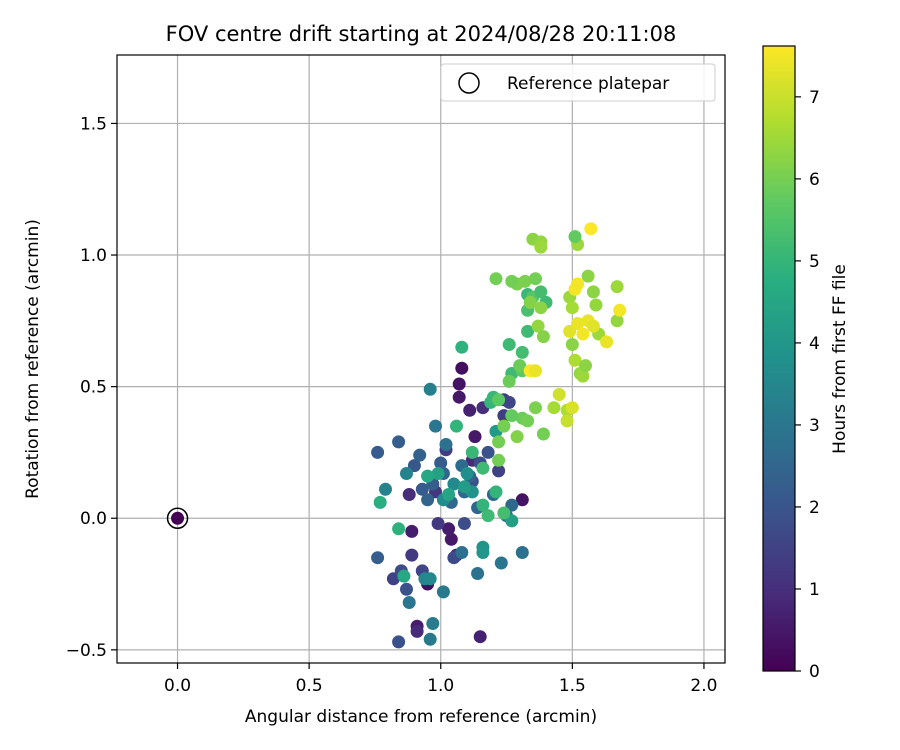 The height and width of the screenshot is (750, 900). What do you see at coordinates (588, 84) in the screenshot?
I see `legend-label: Reference platepar` at bounding box center [588, 84].